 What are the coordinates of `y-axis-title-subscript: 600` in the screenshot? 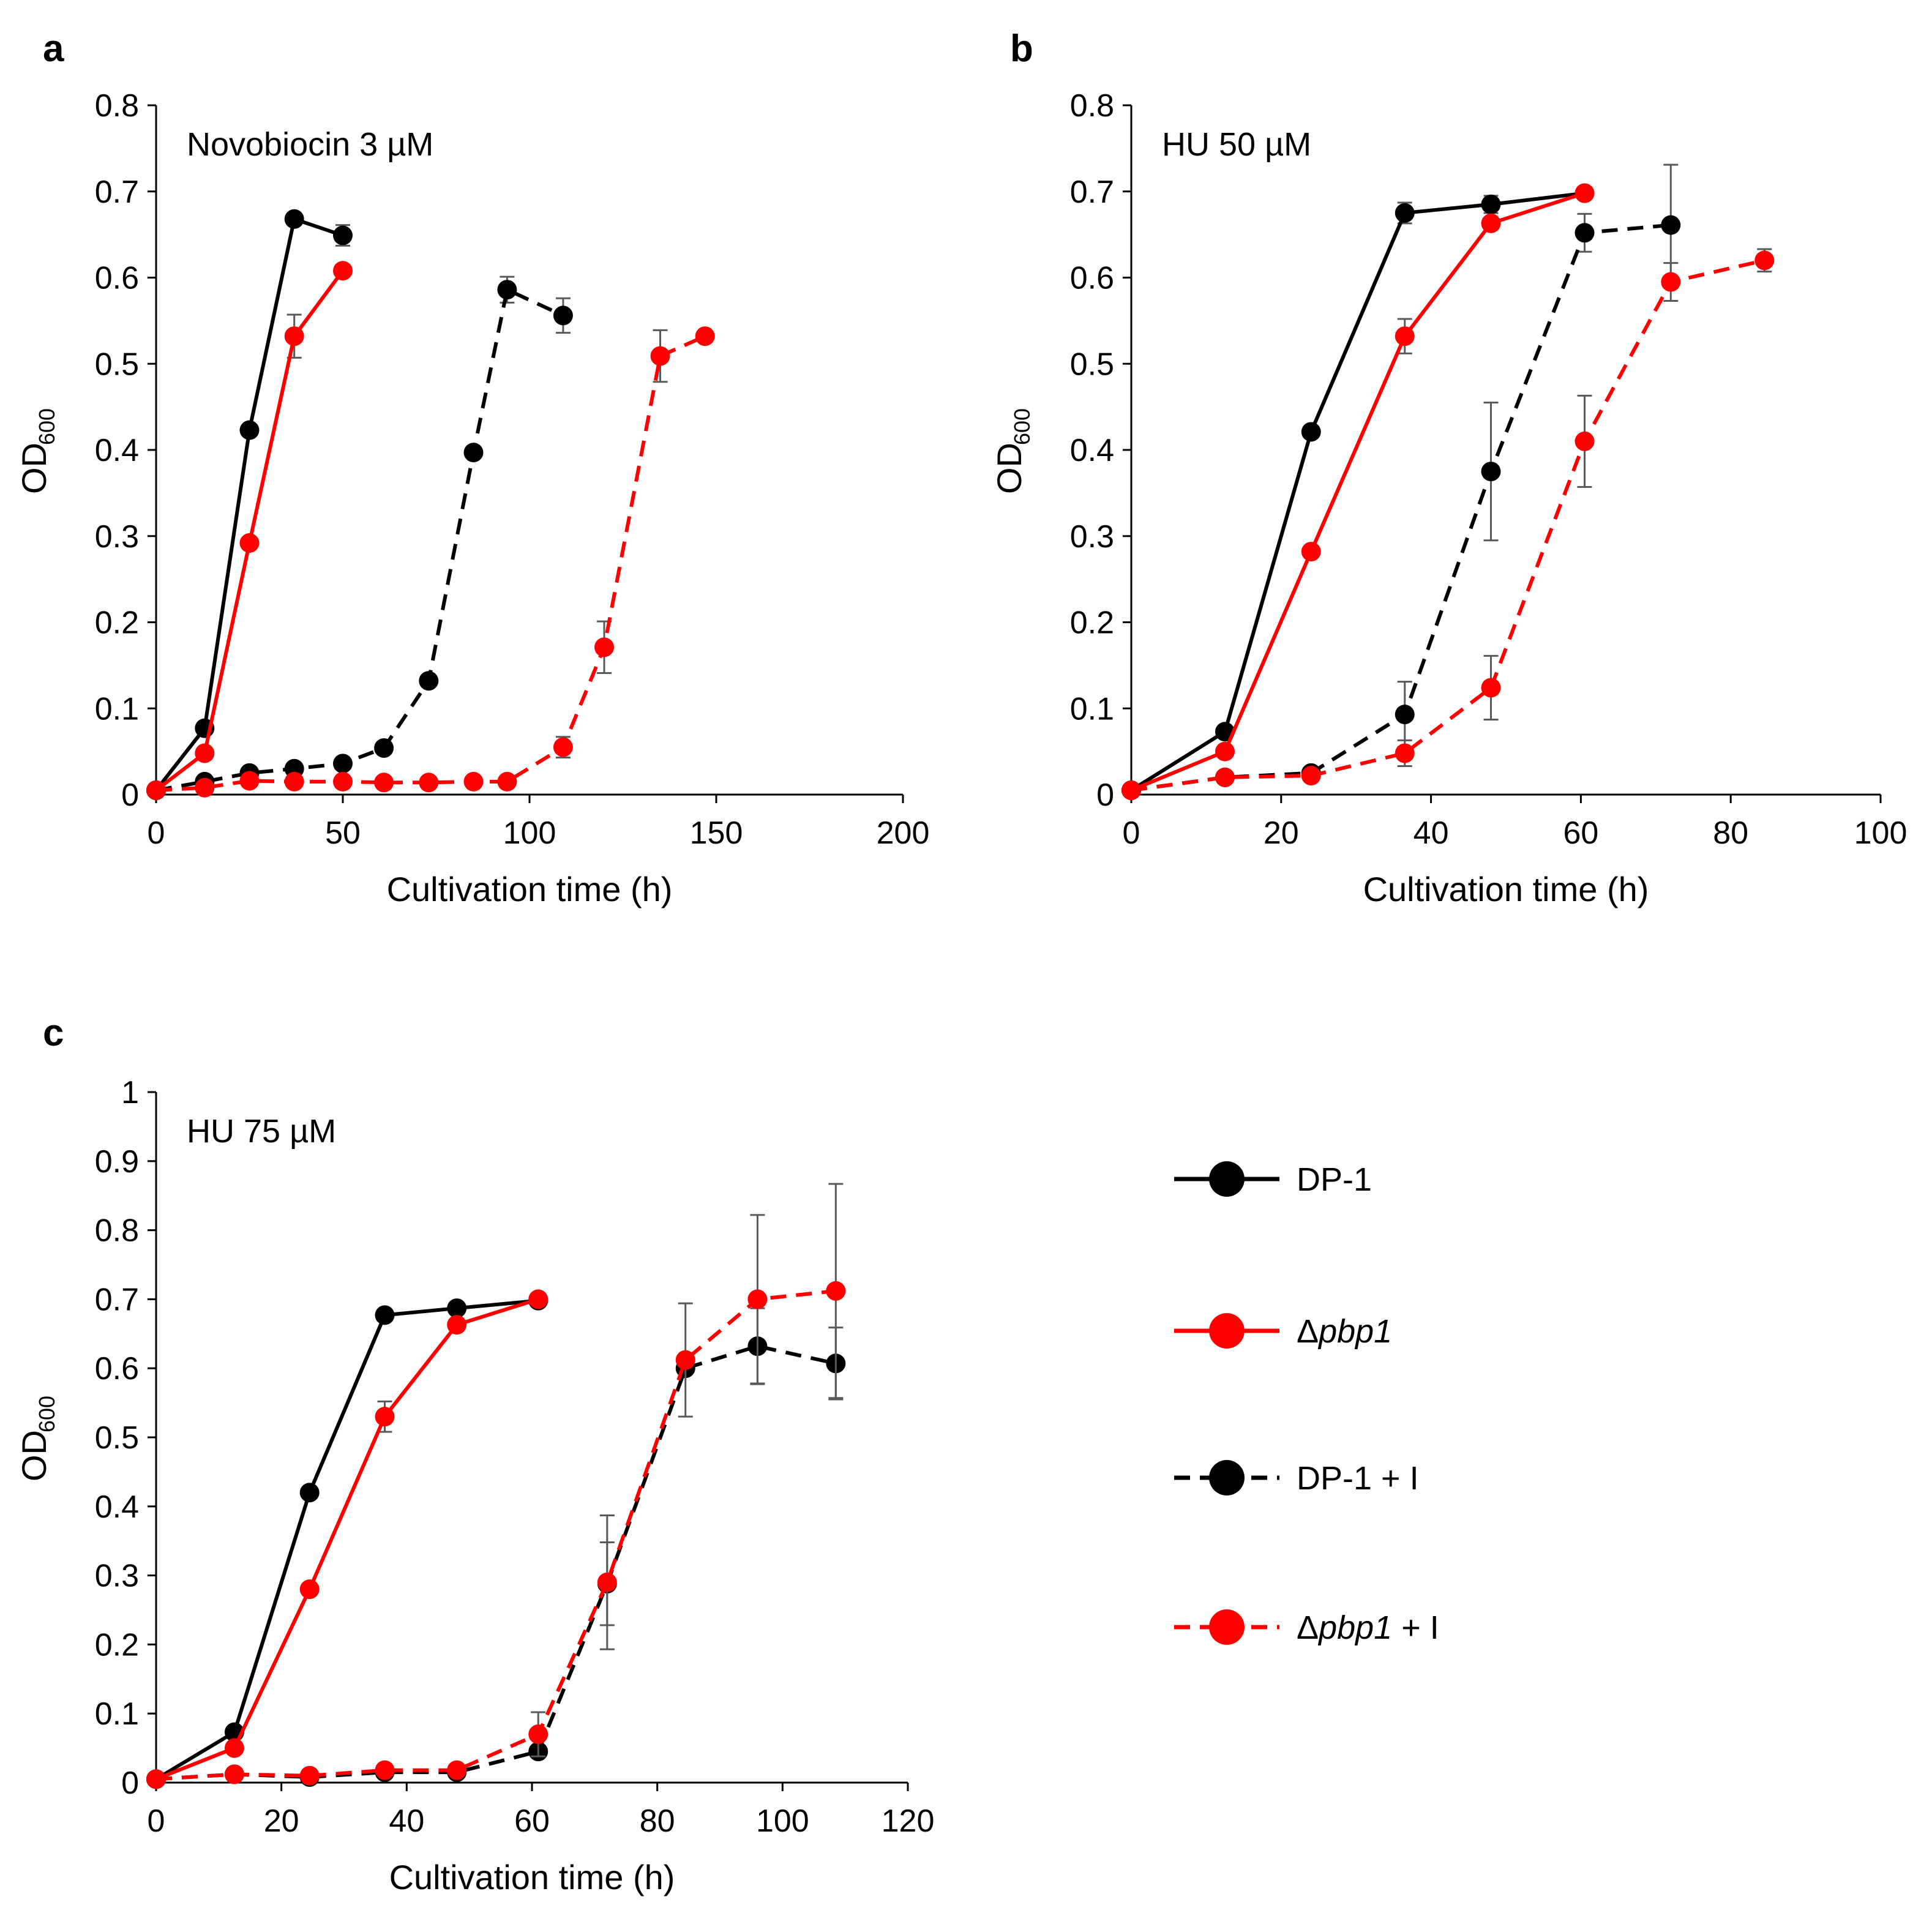 It's located at (47, 426).